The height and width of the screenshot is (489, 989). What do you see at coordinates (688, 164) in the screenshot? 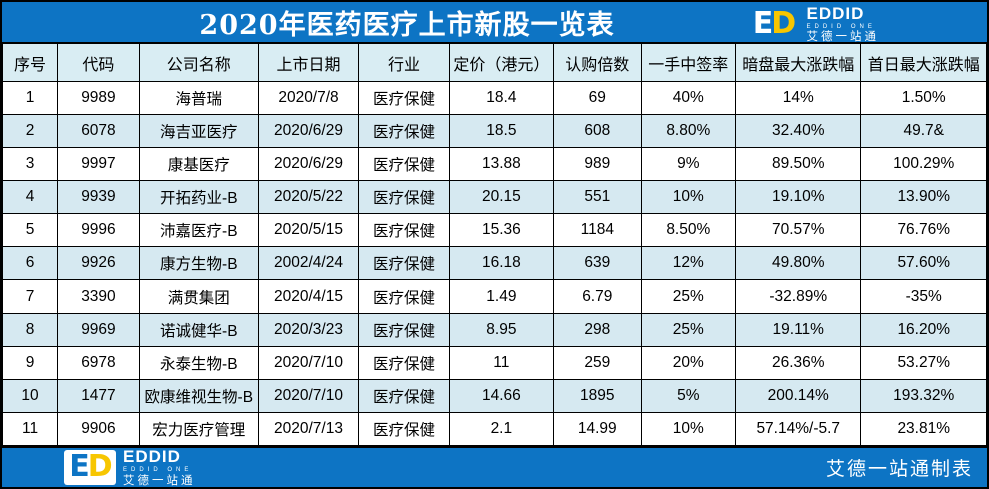
I see `cell-lot-win-rate: 9%` at bounding box center [688, 164].